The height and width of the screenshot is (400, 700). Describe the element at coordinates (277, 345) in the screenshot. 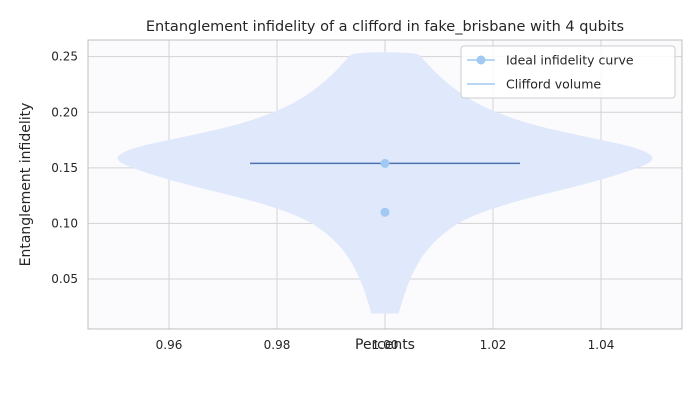

I see `x-tick-label: 0.98` at that location.